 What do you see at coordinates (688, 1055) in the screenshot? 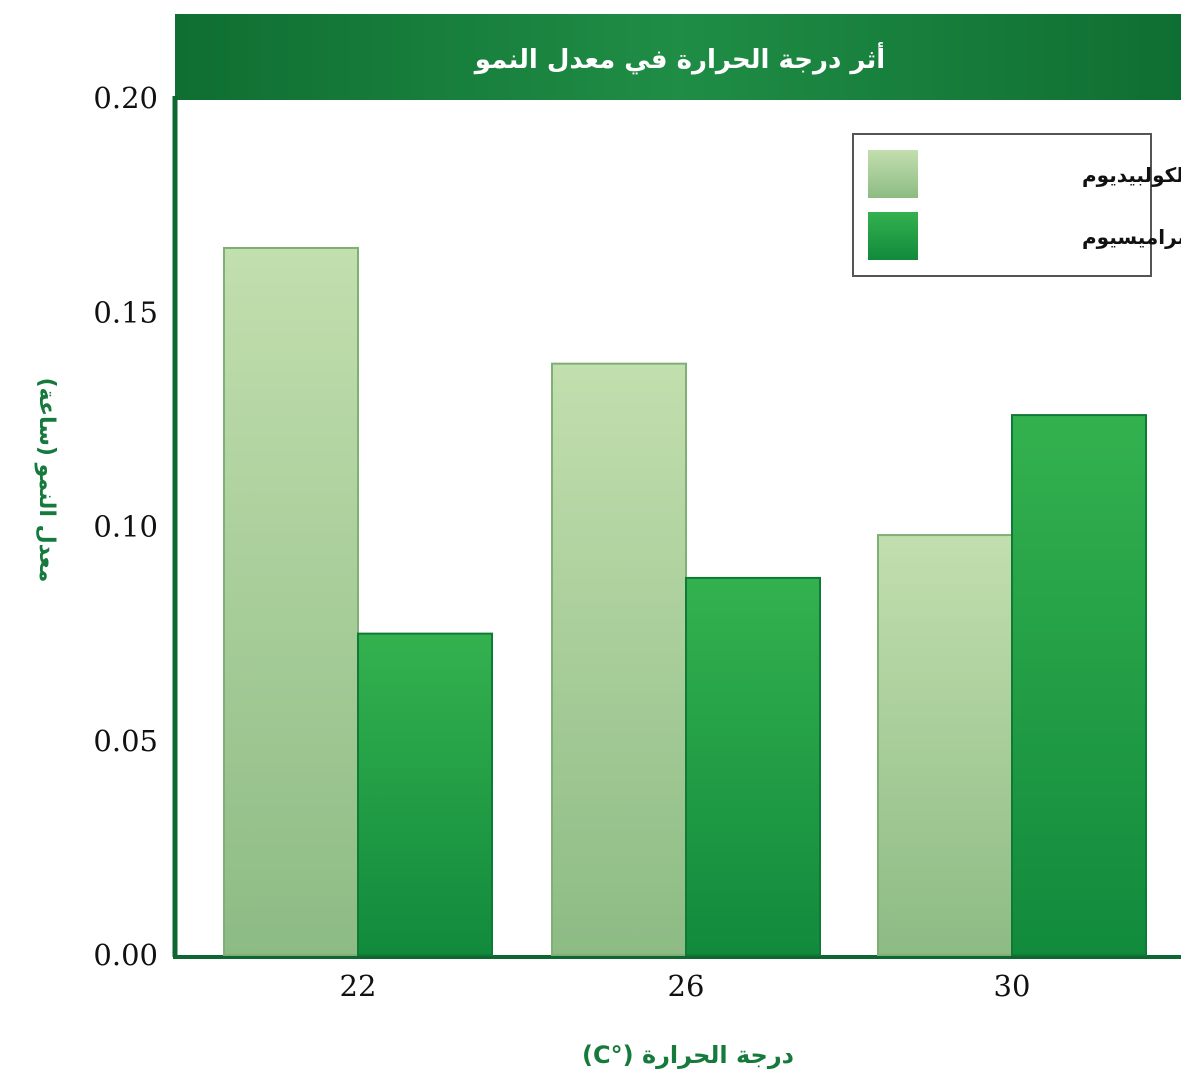
I see `x-axis-title: درجة الحرارة (°C)` at bounding box center [688, 1055].